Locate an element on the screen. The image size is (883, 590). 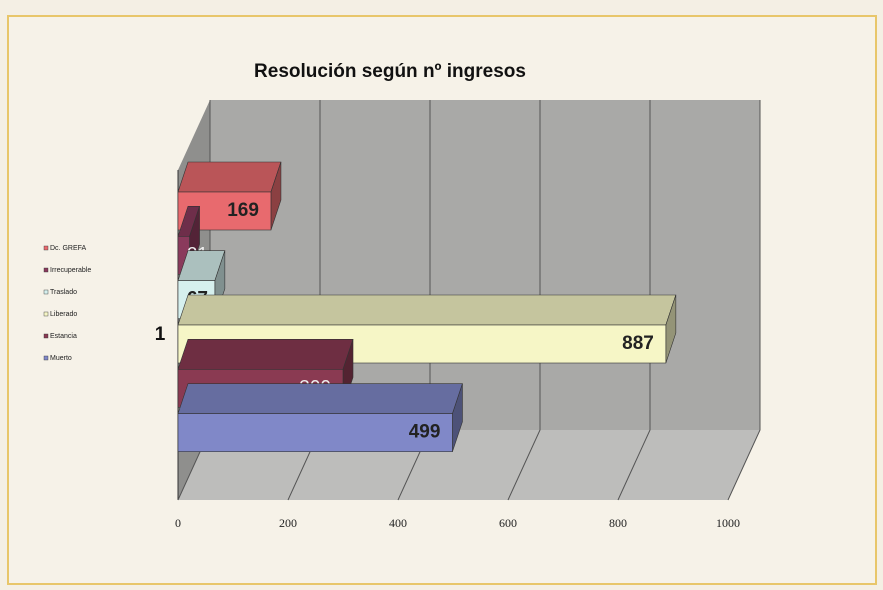
x-tick-label: 1000 is located at coordinates (728, 523).